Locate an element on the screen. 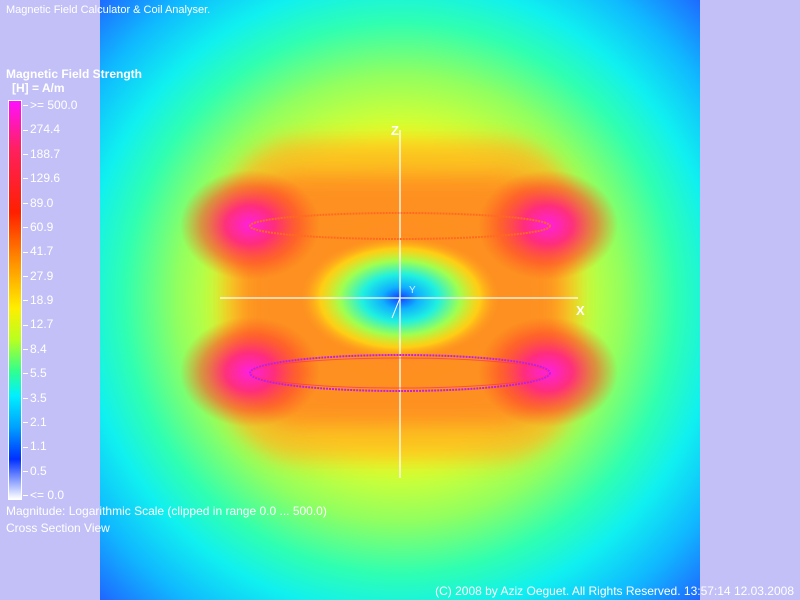 This screenshot has height=600, width=800. legend-title: Magnetic Field Strength is located at coordinates (74, 74).